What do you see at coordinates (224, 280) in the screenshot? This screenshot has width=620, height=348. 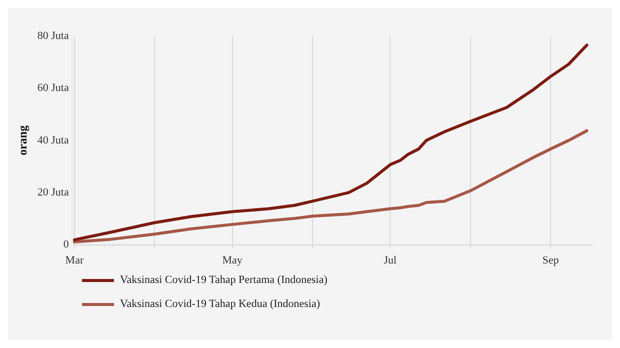 I see `legend-label: Vaksinasi Covid-19 Tahap Pertama (Indonesia)` at bounding box center [224, 280].